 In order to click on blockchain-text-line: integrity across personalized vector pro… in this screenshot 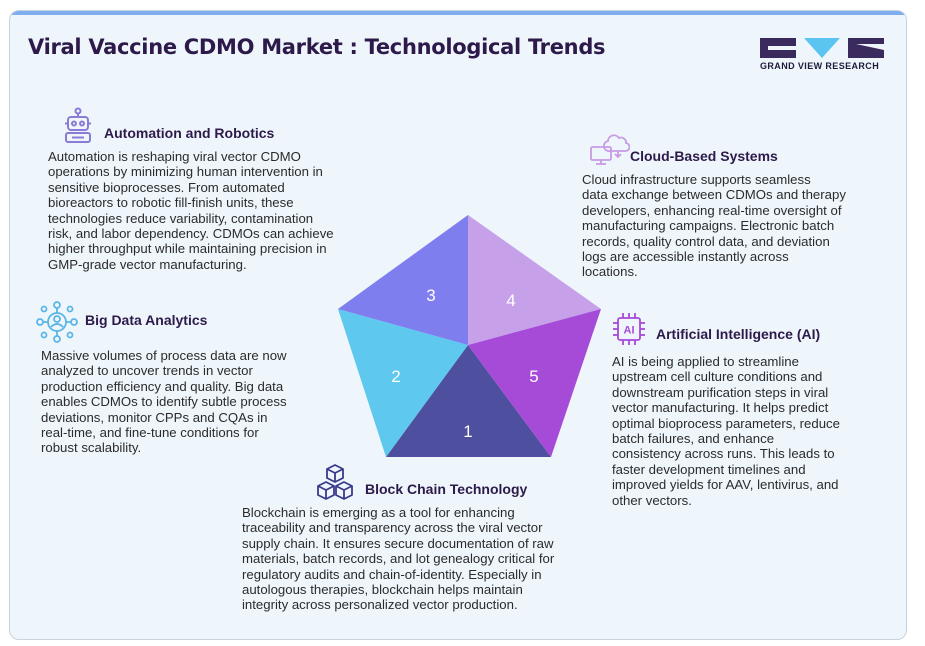, I will do `click(380, 605)`.